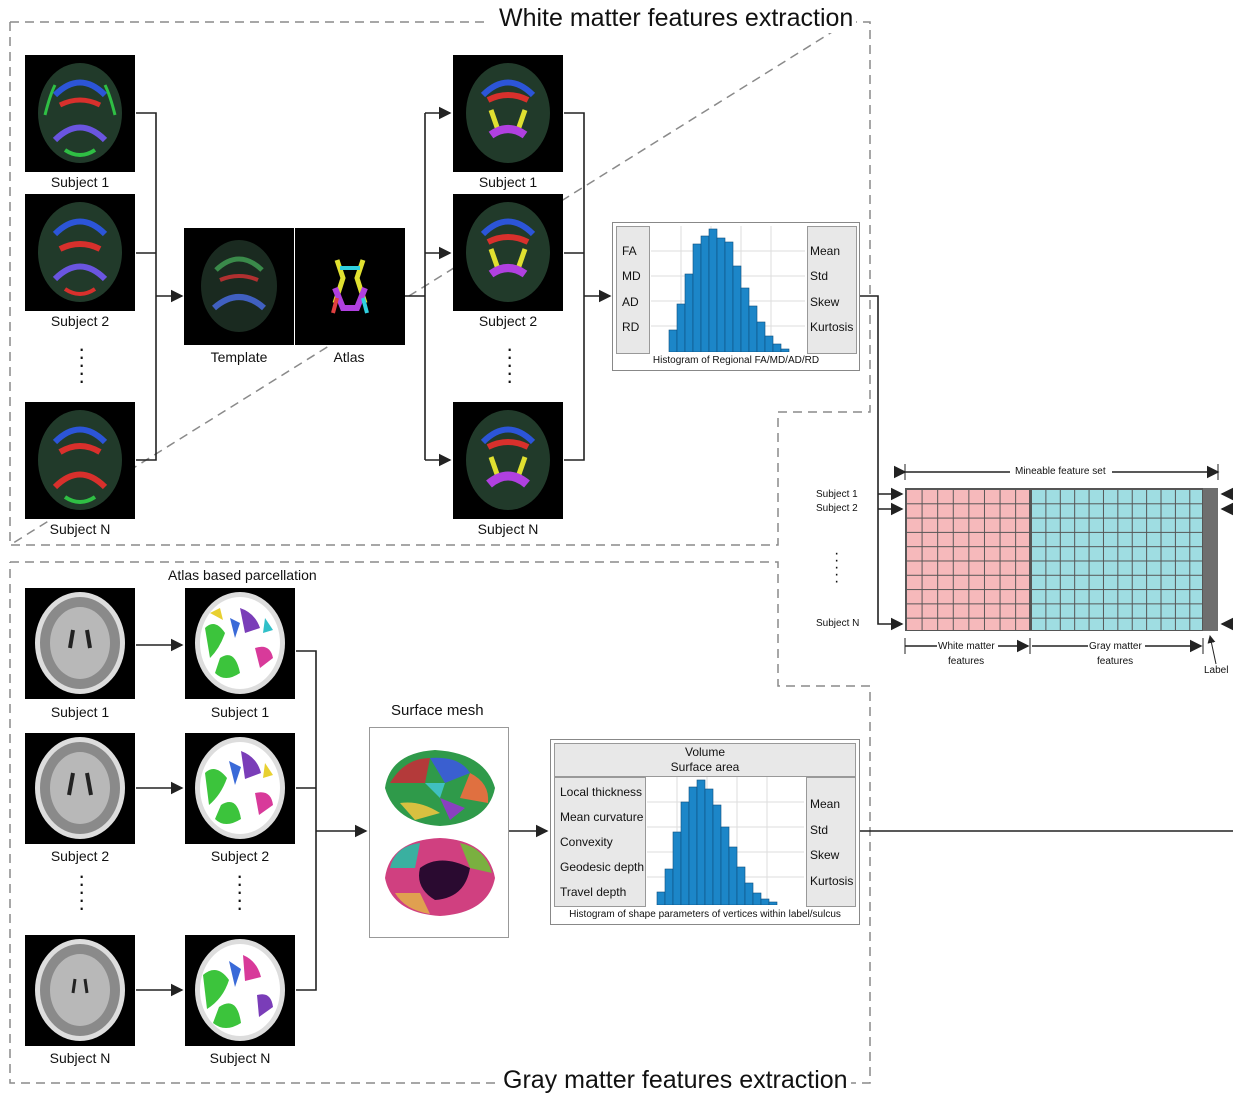 Image resolution: width=1233 pixels, height=1096 pixels. Describe the element at coordinates (825, 855) in the screenshot. I see `gm-stat-skew: Skew` at that location.